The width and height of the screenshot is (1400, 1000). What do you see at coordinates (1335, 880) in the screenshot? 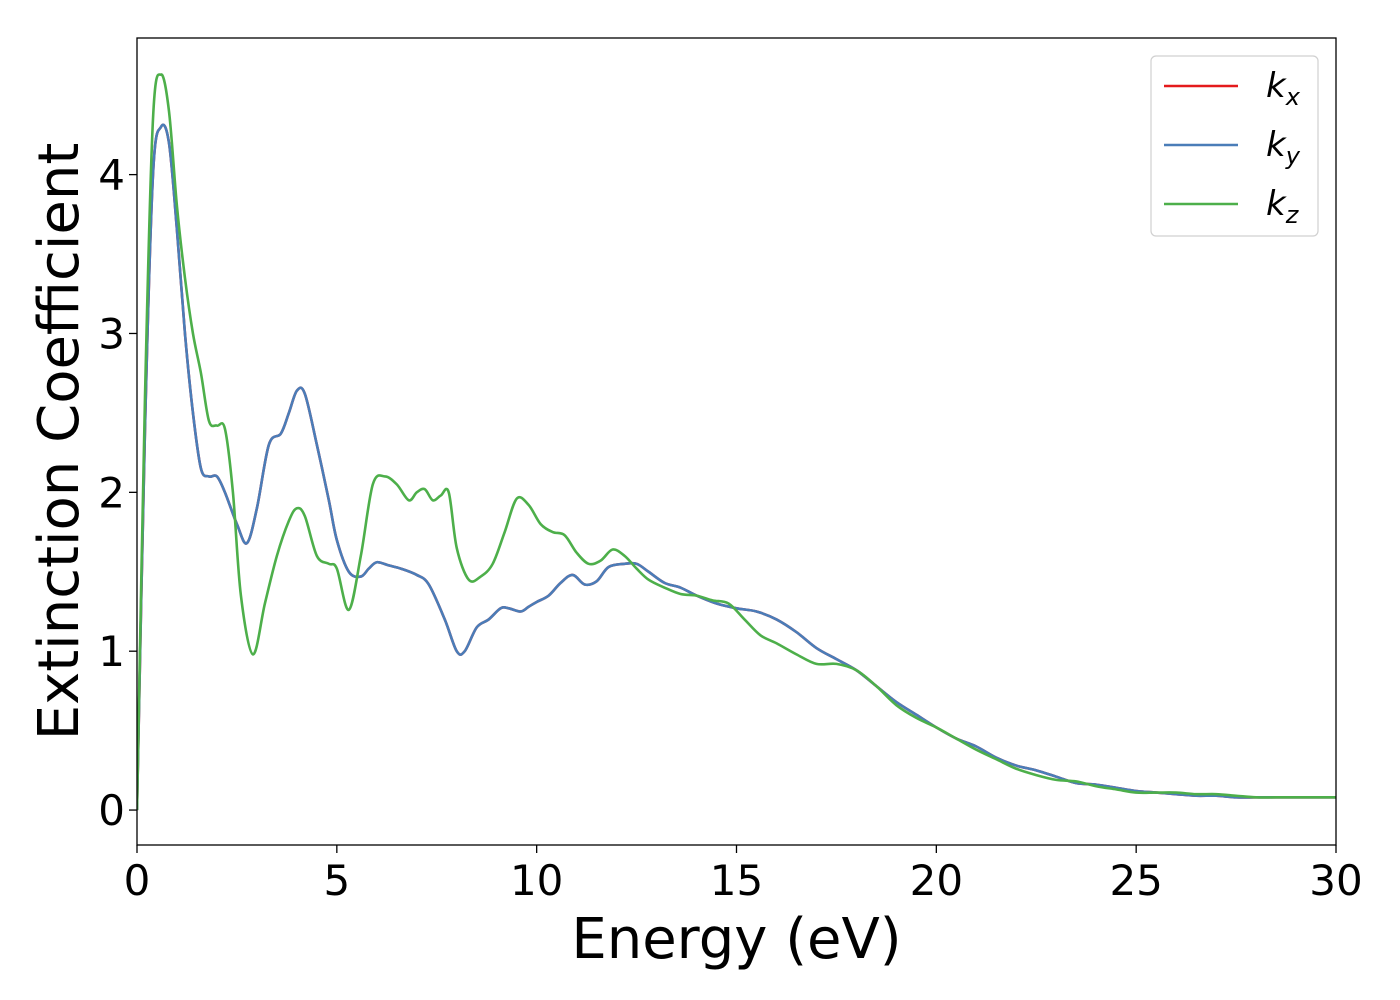
I see `x-tick-label: 30` at bounding box center [1335, 880].